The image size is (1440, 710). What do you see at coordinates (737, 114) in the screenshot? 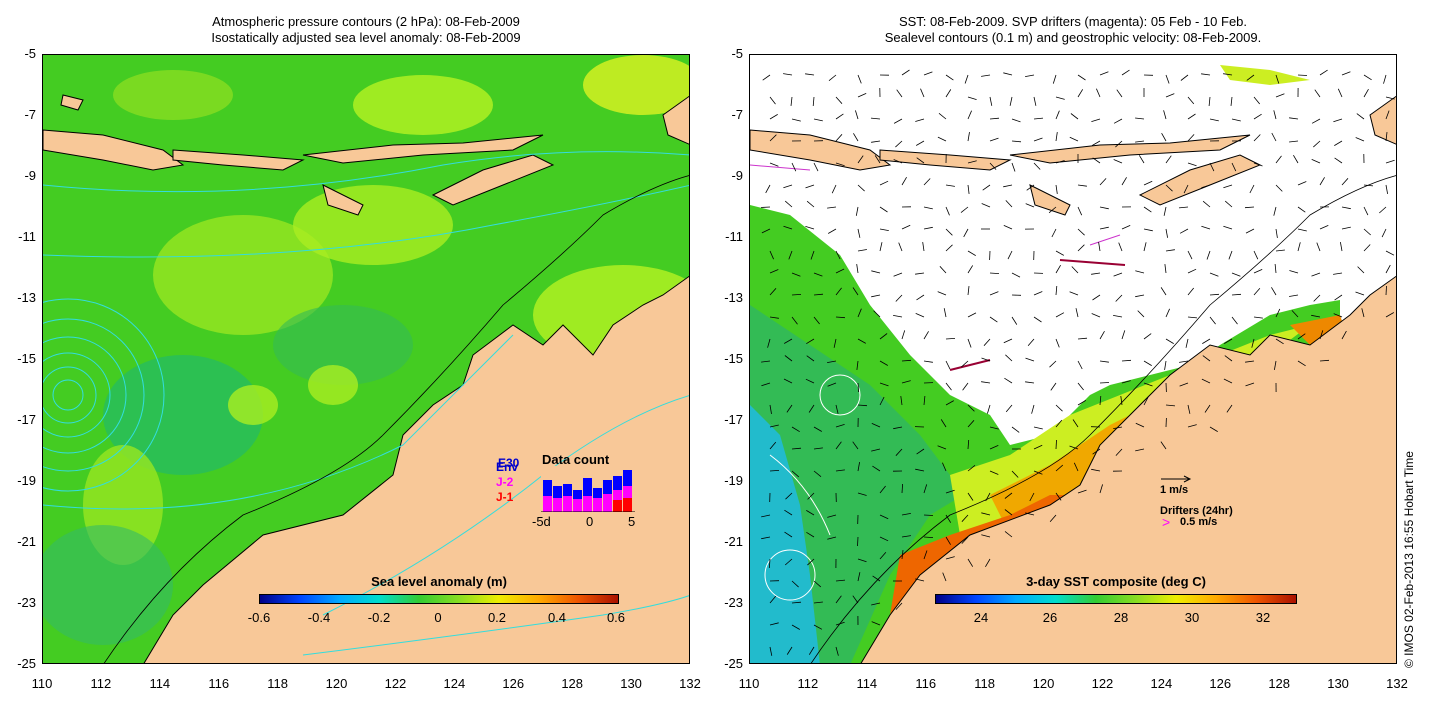
I see `right-ytick: -7` at bounding box center [737, 114].